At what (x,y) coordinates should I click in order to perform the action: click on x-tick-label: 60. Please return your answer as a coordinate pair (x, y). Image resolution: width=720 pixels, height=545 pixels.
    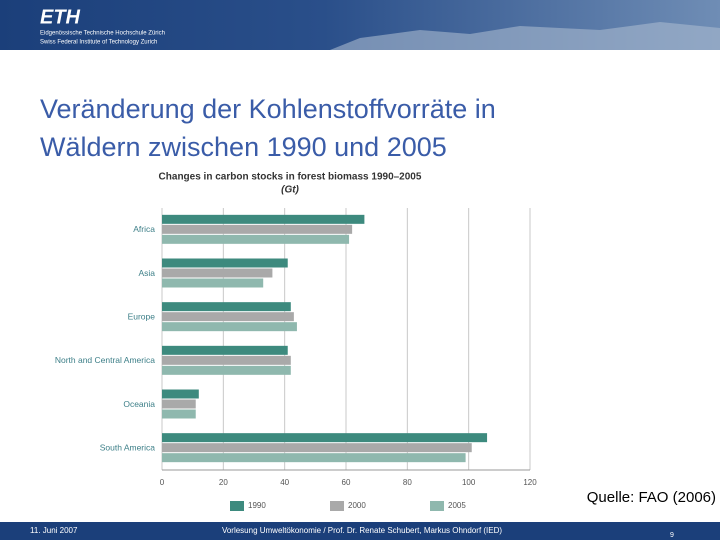
    Looking at the image, I should click on (346, 482).